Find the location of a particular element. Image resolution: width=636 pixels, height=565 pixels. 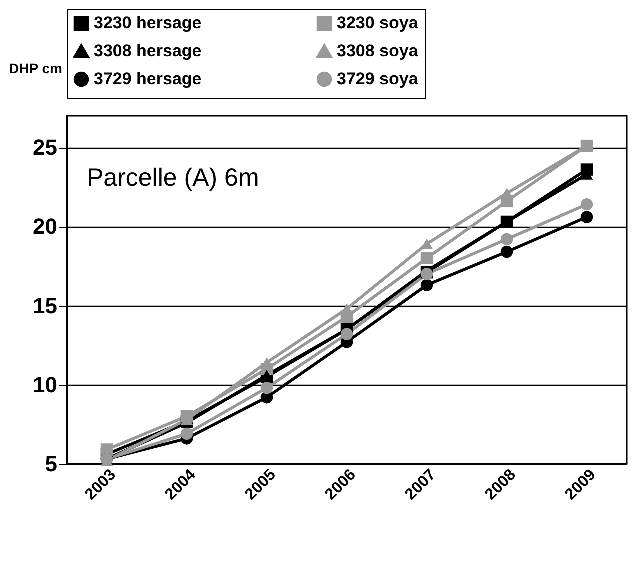

legend-label: 3729 soya is located at coordinates (378, 79).